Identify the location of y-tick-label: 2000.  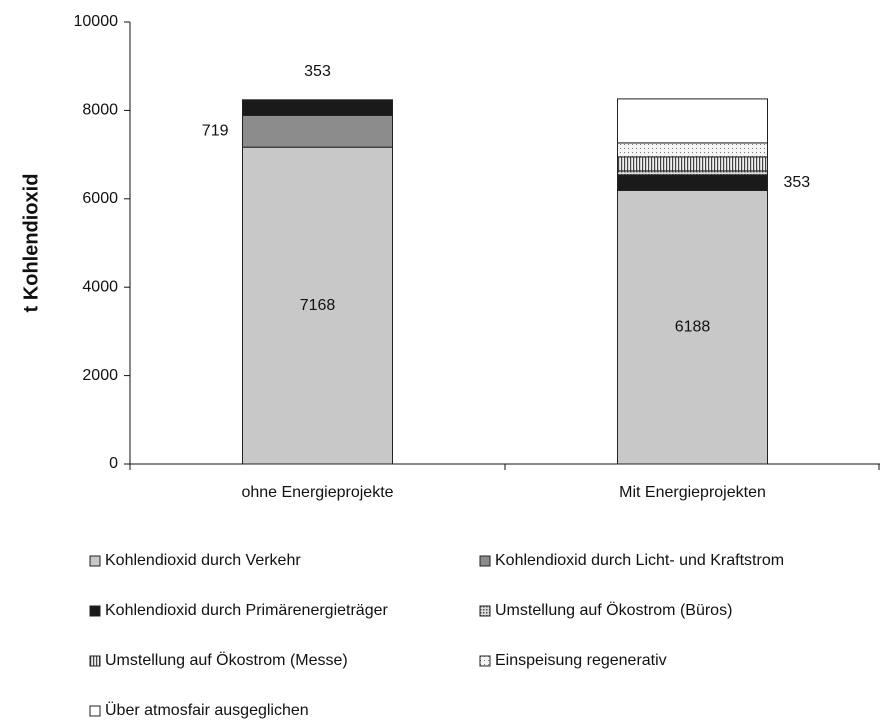
(100, 375).